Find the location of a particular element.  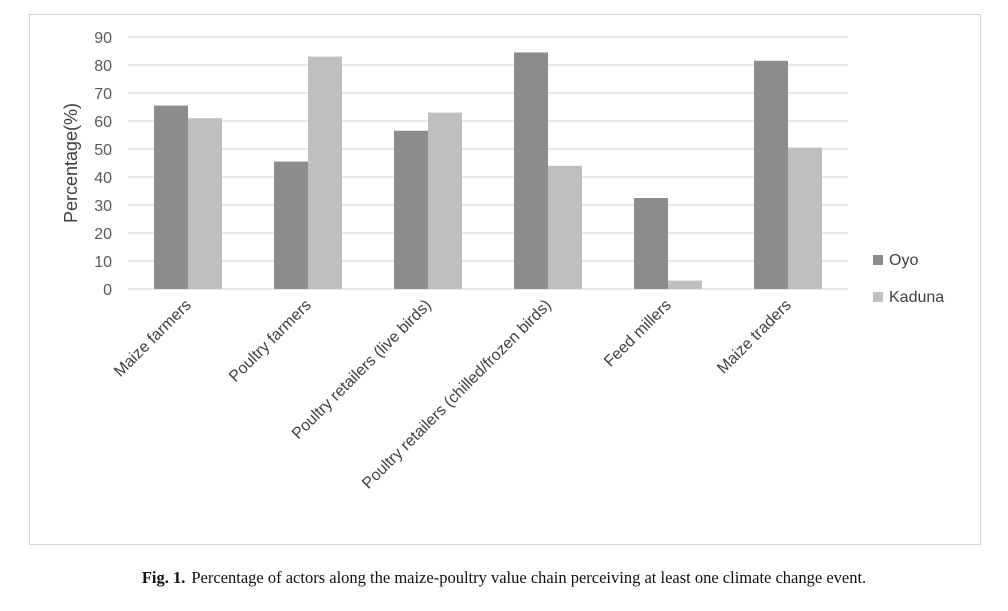

y-tick-label: 20 is located at coordinates (103, 234).